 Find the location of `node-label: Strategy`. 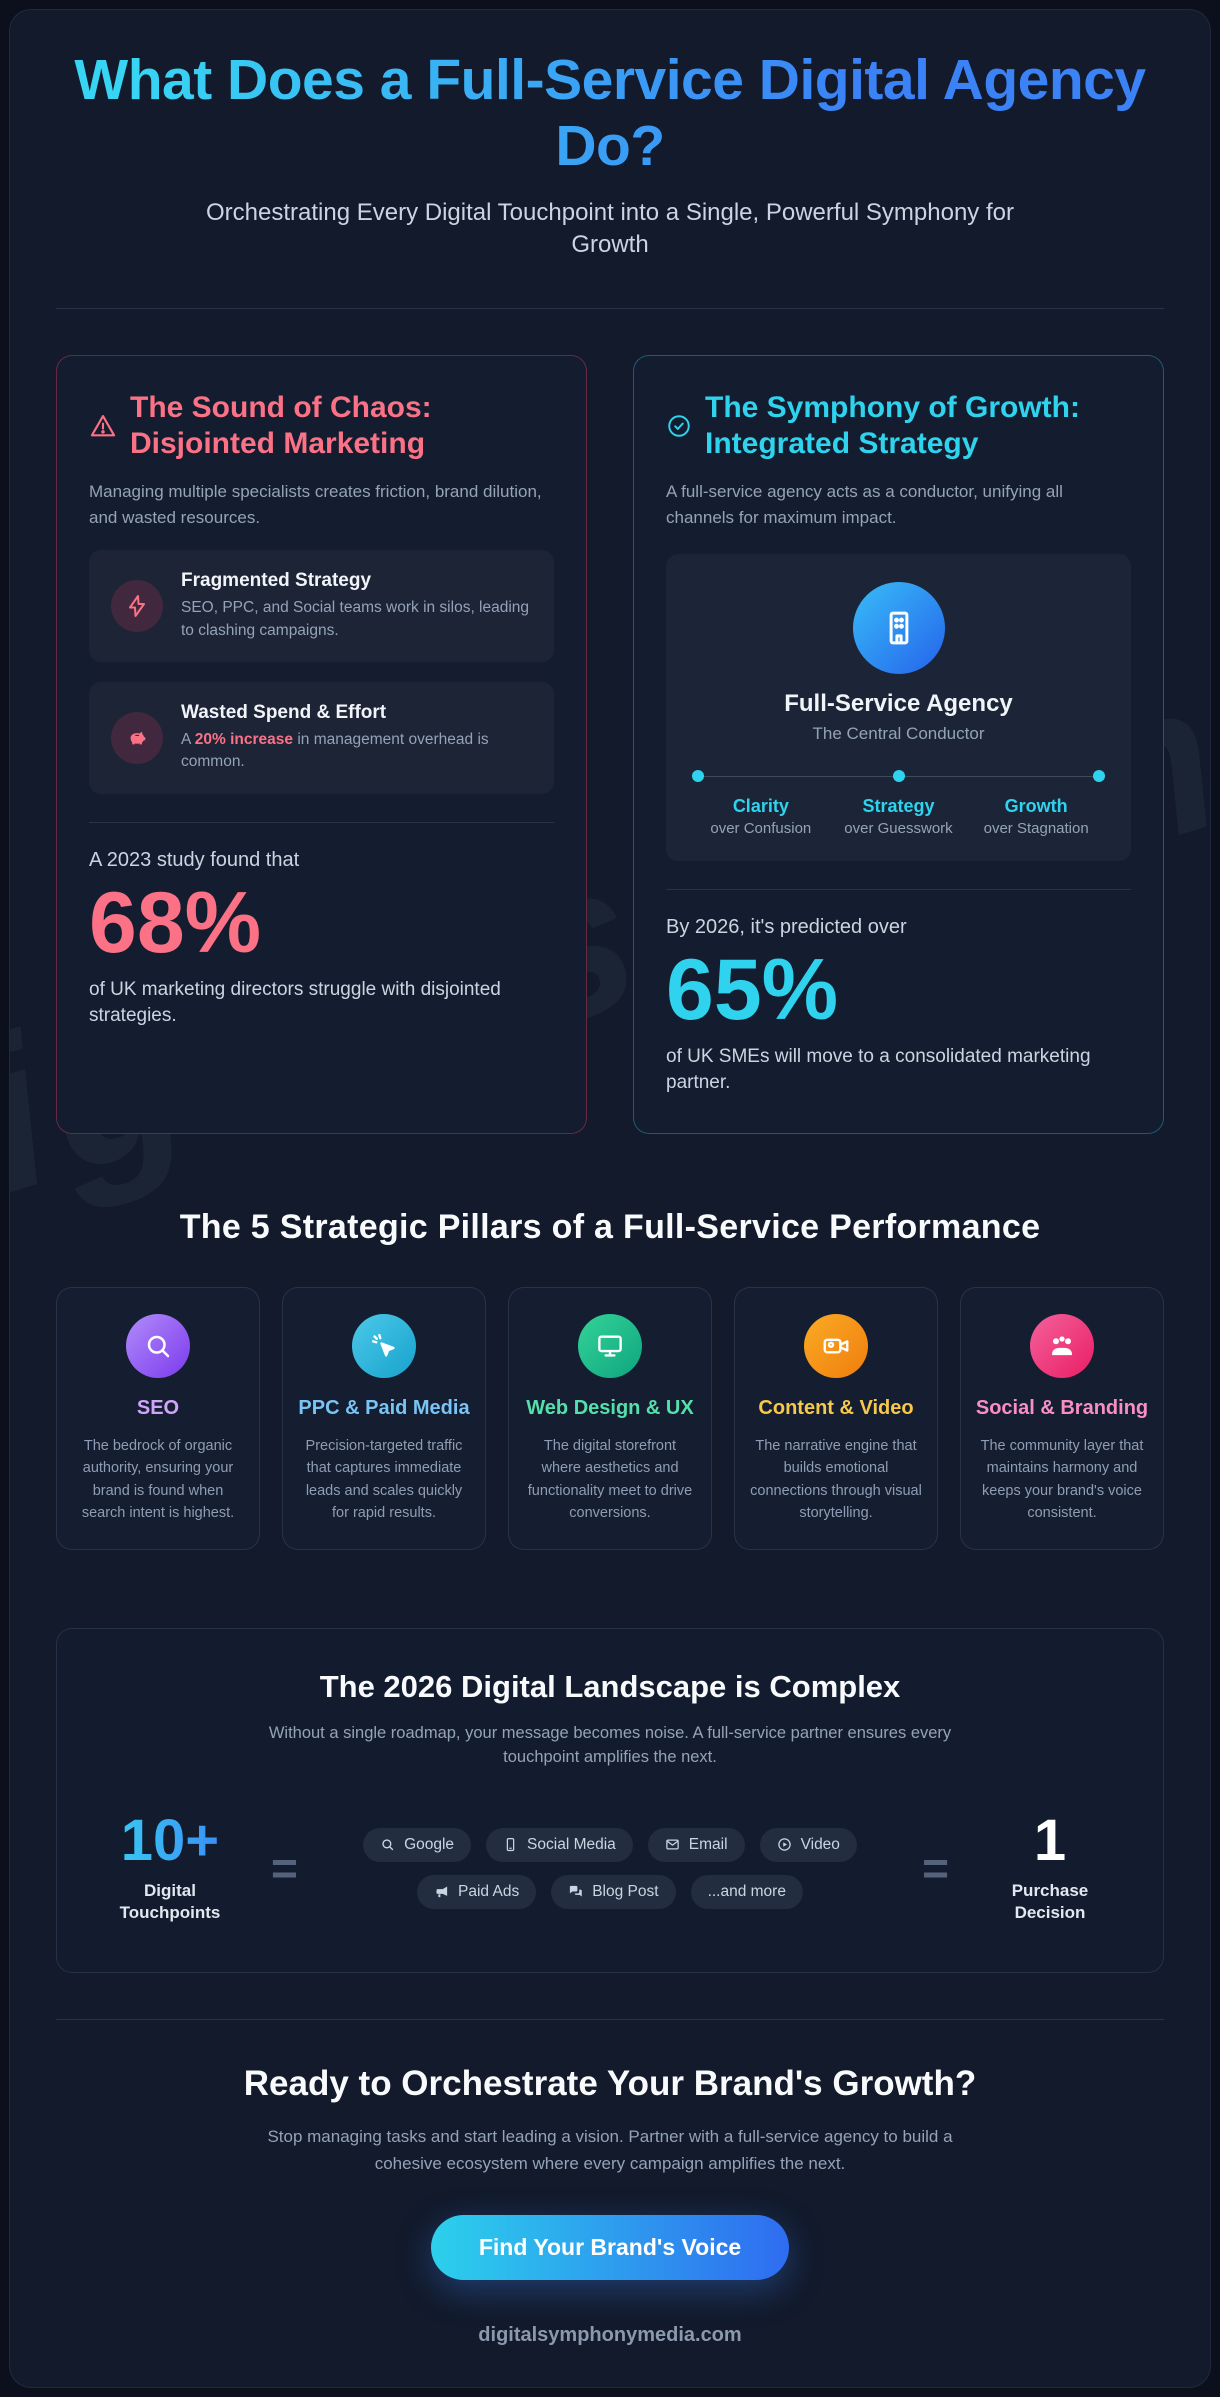

node-label: Strategy is located at coordinates (898, 806).